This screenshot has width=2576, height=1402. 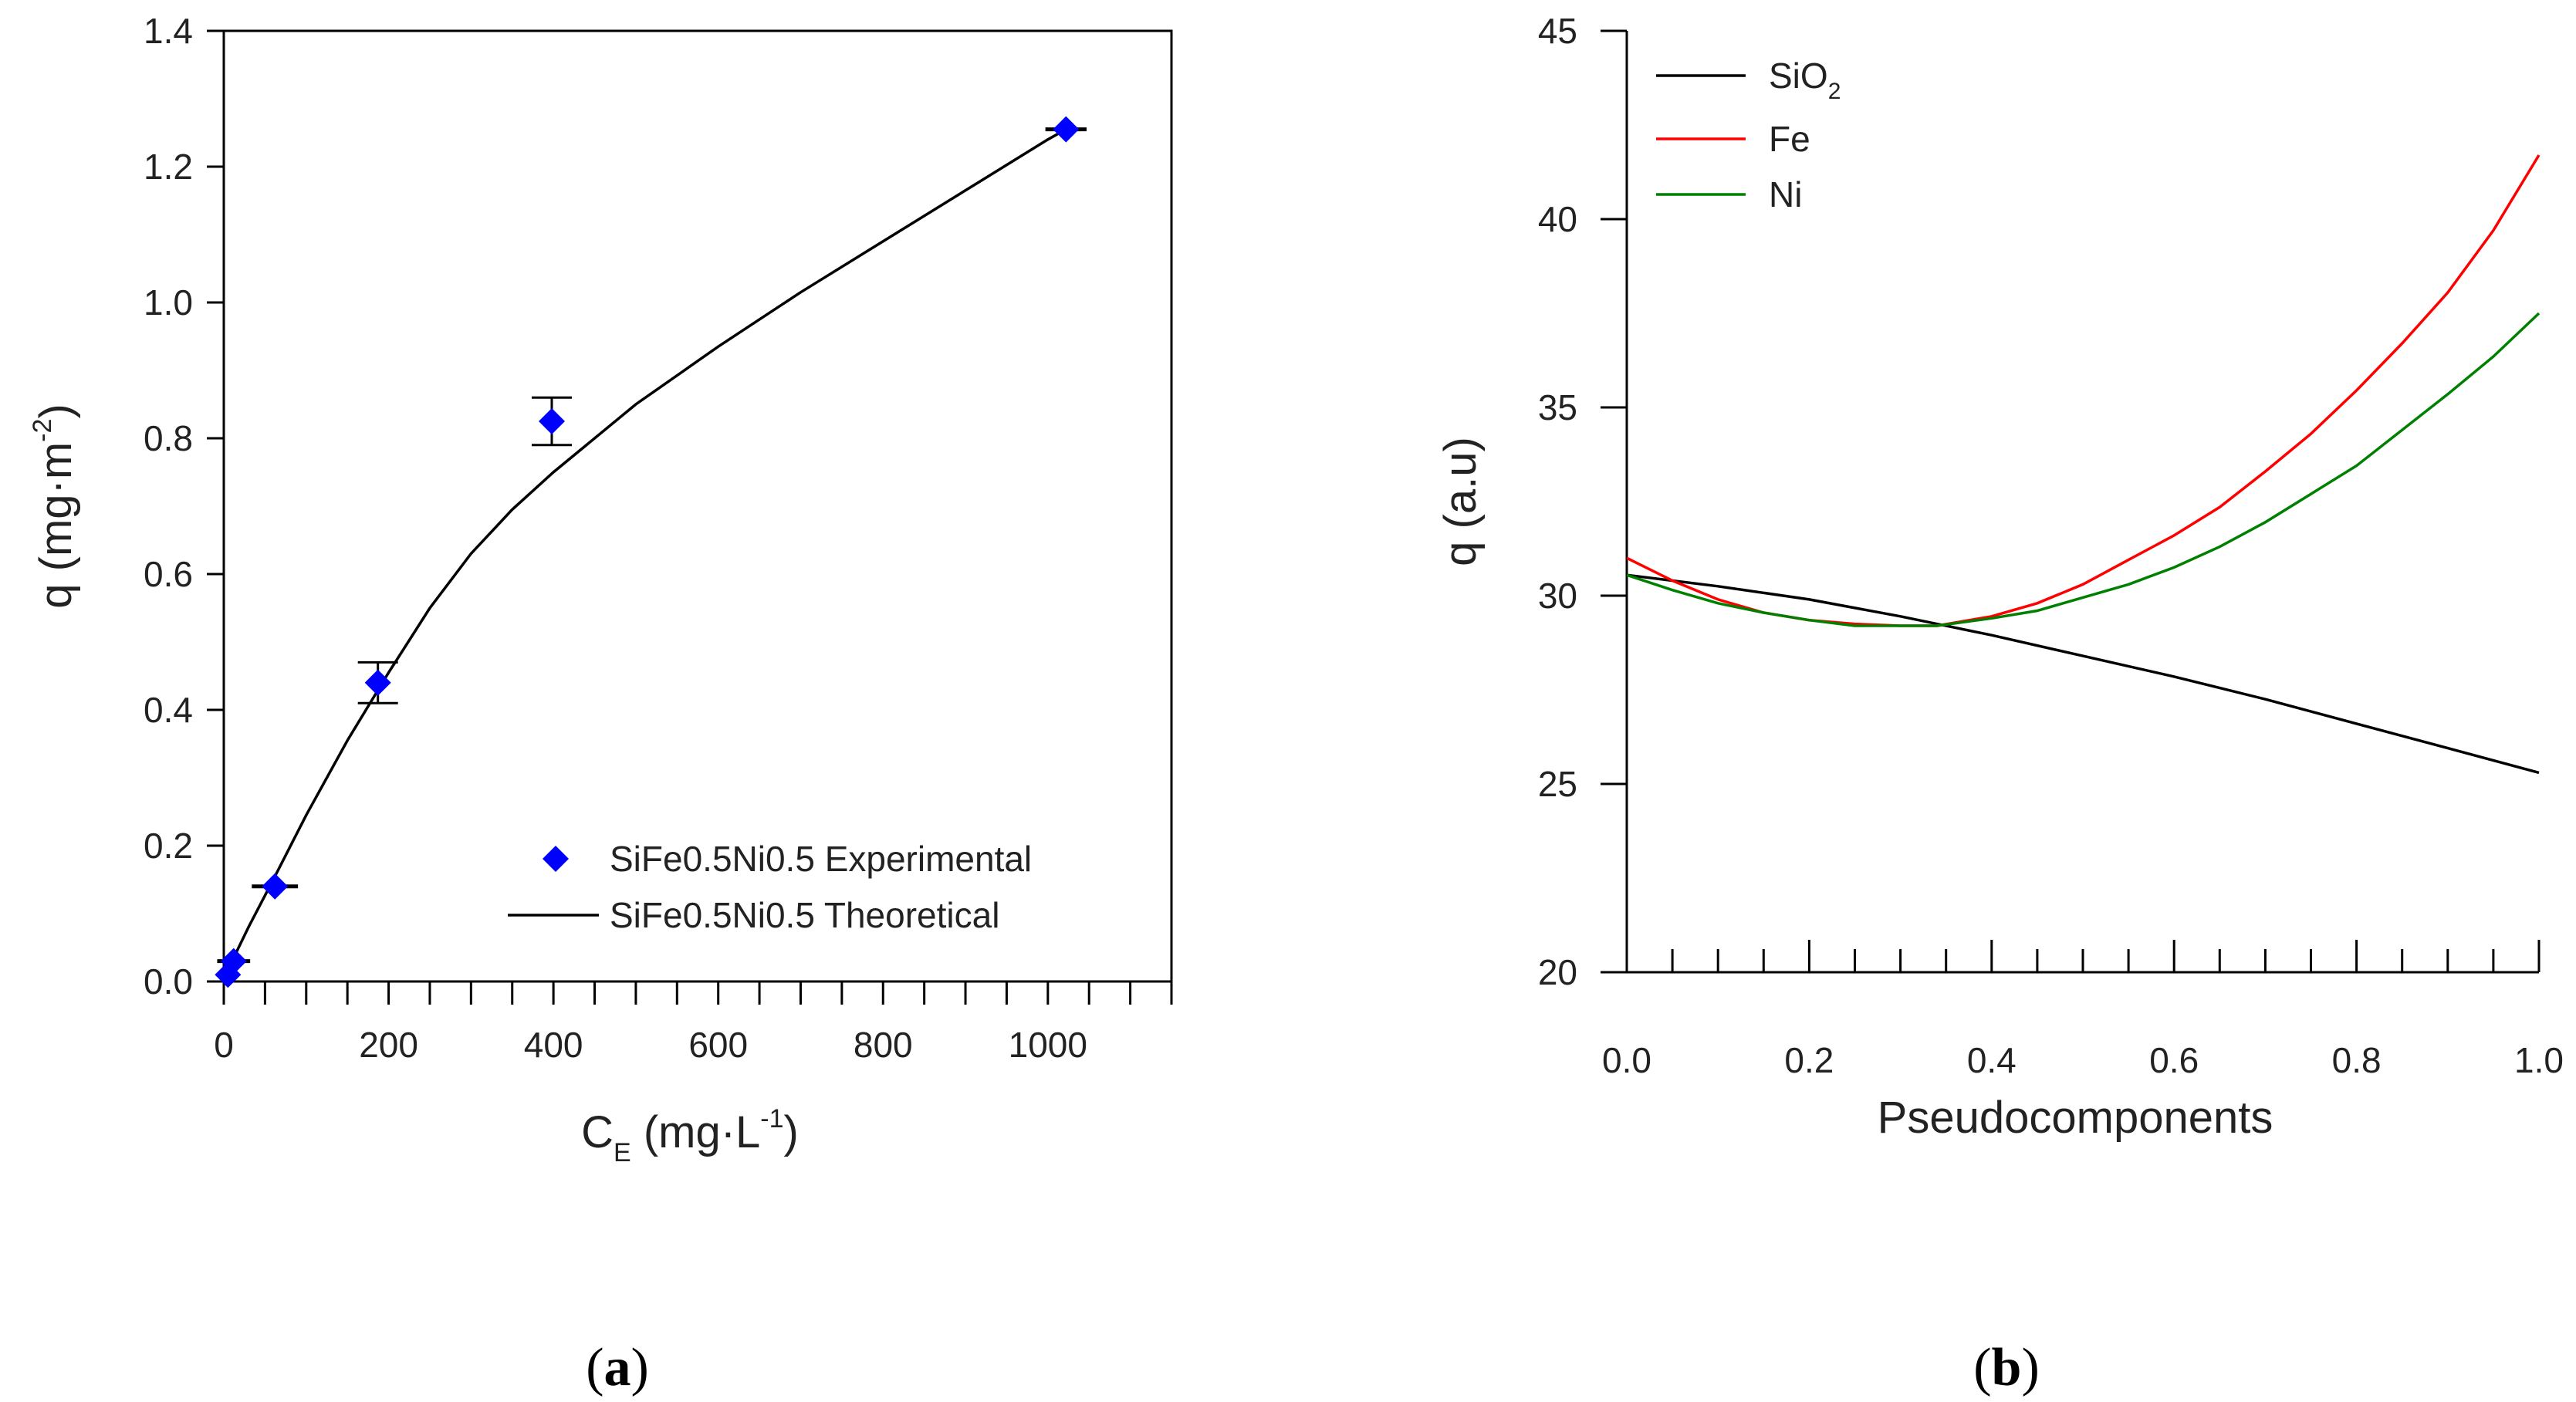 I want to click on y-tick-label: 0.8, so click(x=168, y=438).